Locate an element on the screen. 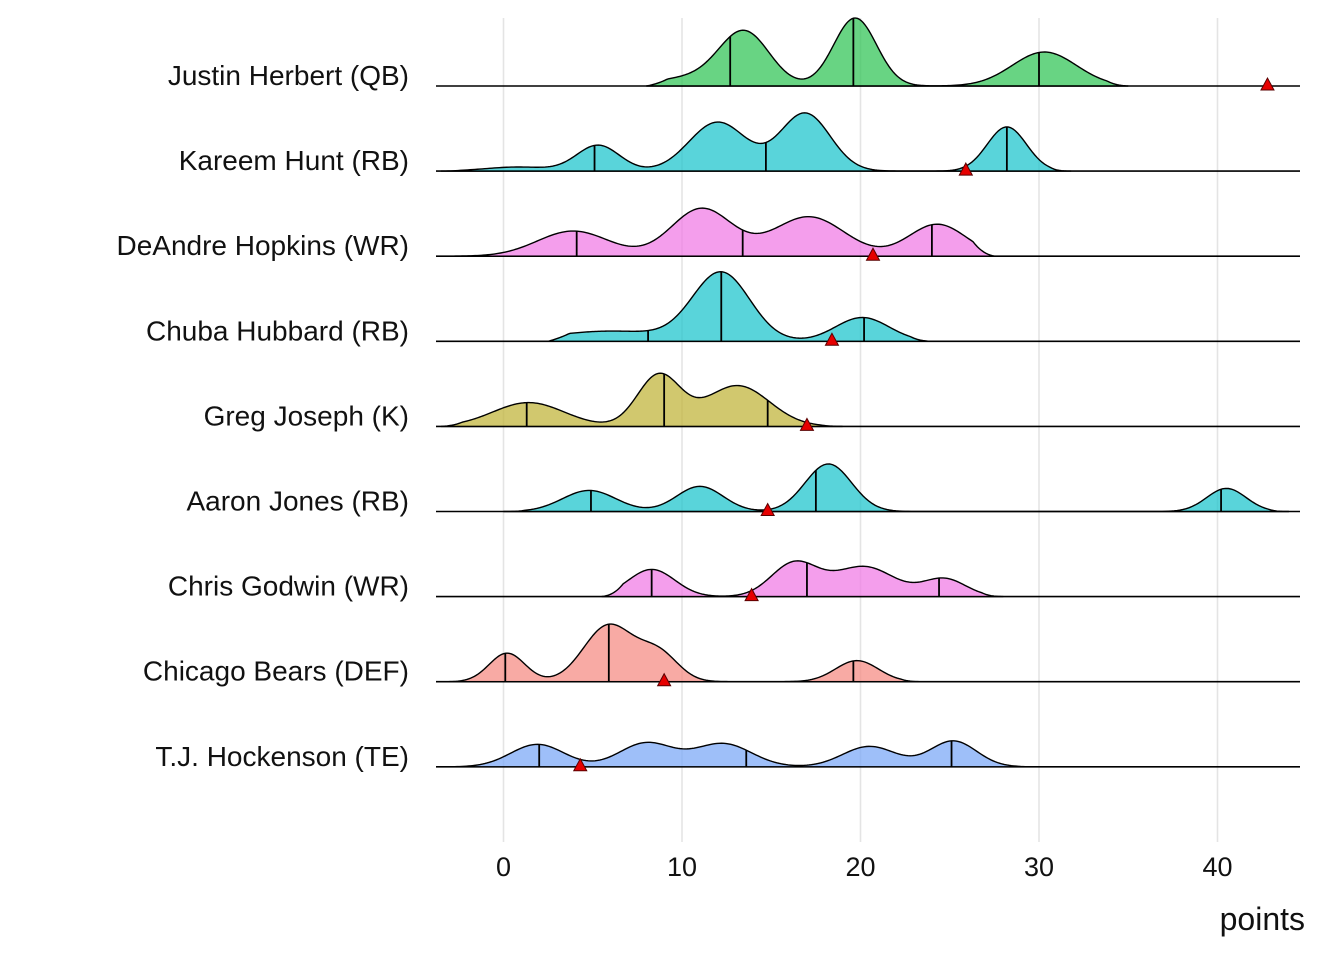 The image size is (1344, 965). y-label-8: T.J. Hockenson (TE) is located at coordinates (282, 756).